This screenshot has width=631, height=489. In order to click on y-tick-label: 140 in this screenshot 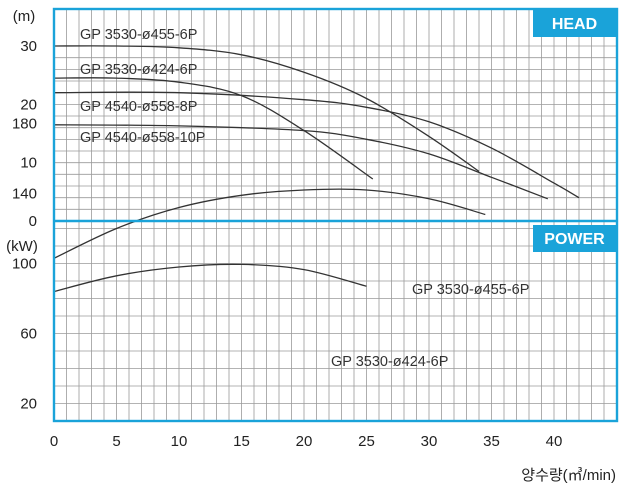, I will do `click(24, 194)`.